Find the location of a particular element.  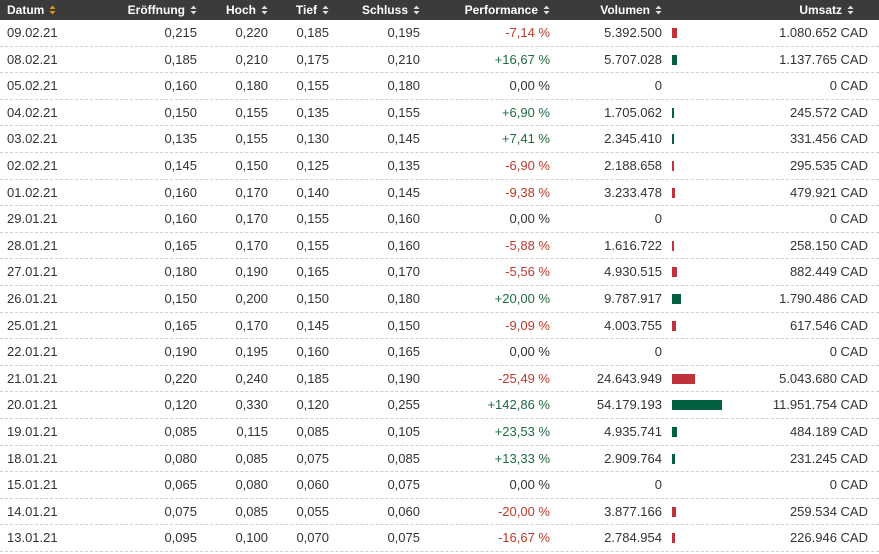

table-cell: +23,53 % is located at coordinates (522, 431).